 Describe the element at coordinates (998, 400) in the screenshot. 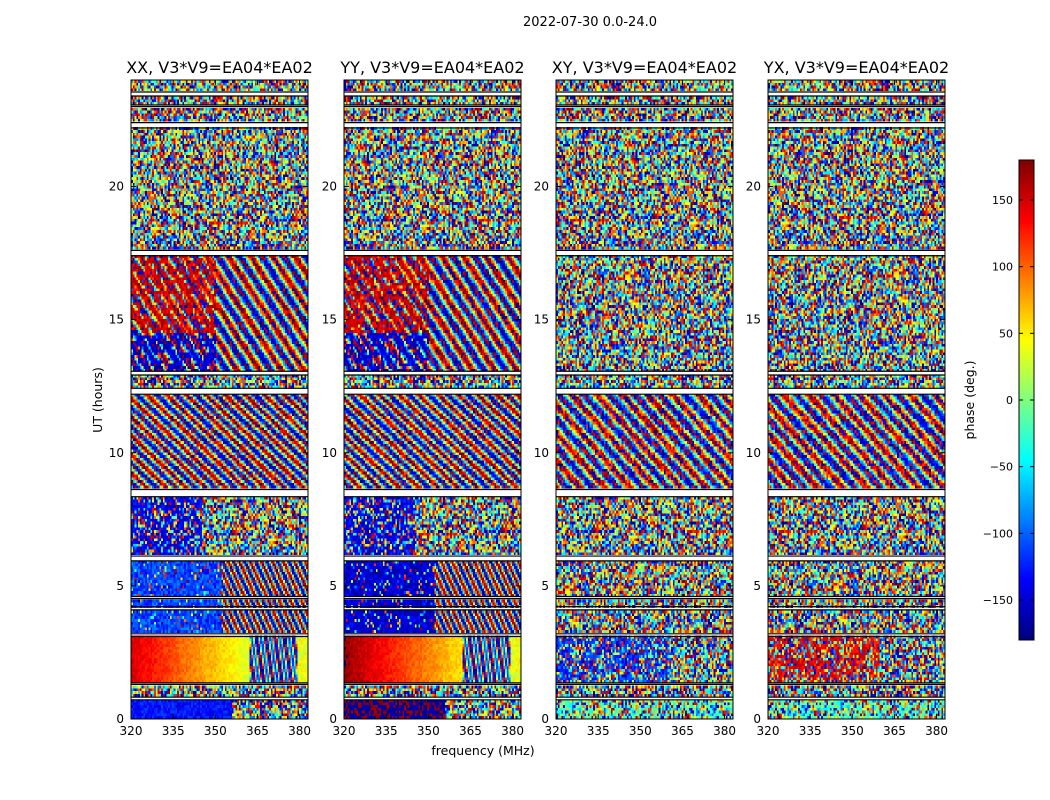

I see `colorbar: 150 100 50 0 −50 −100 −150 phase (deg.)` at that location.